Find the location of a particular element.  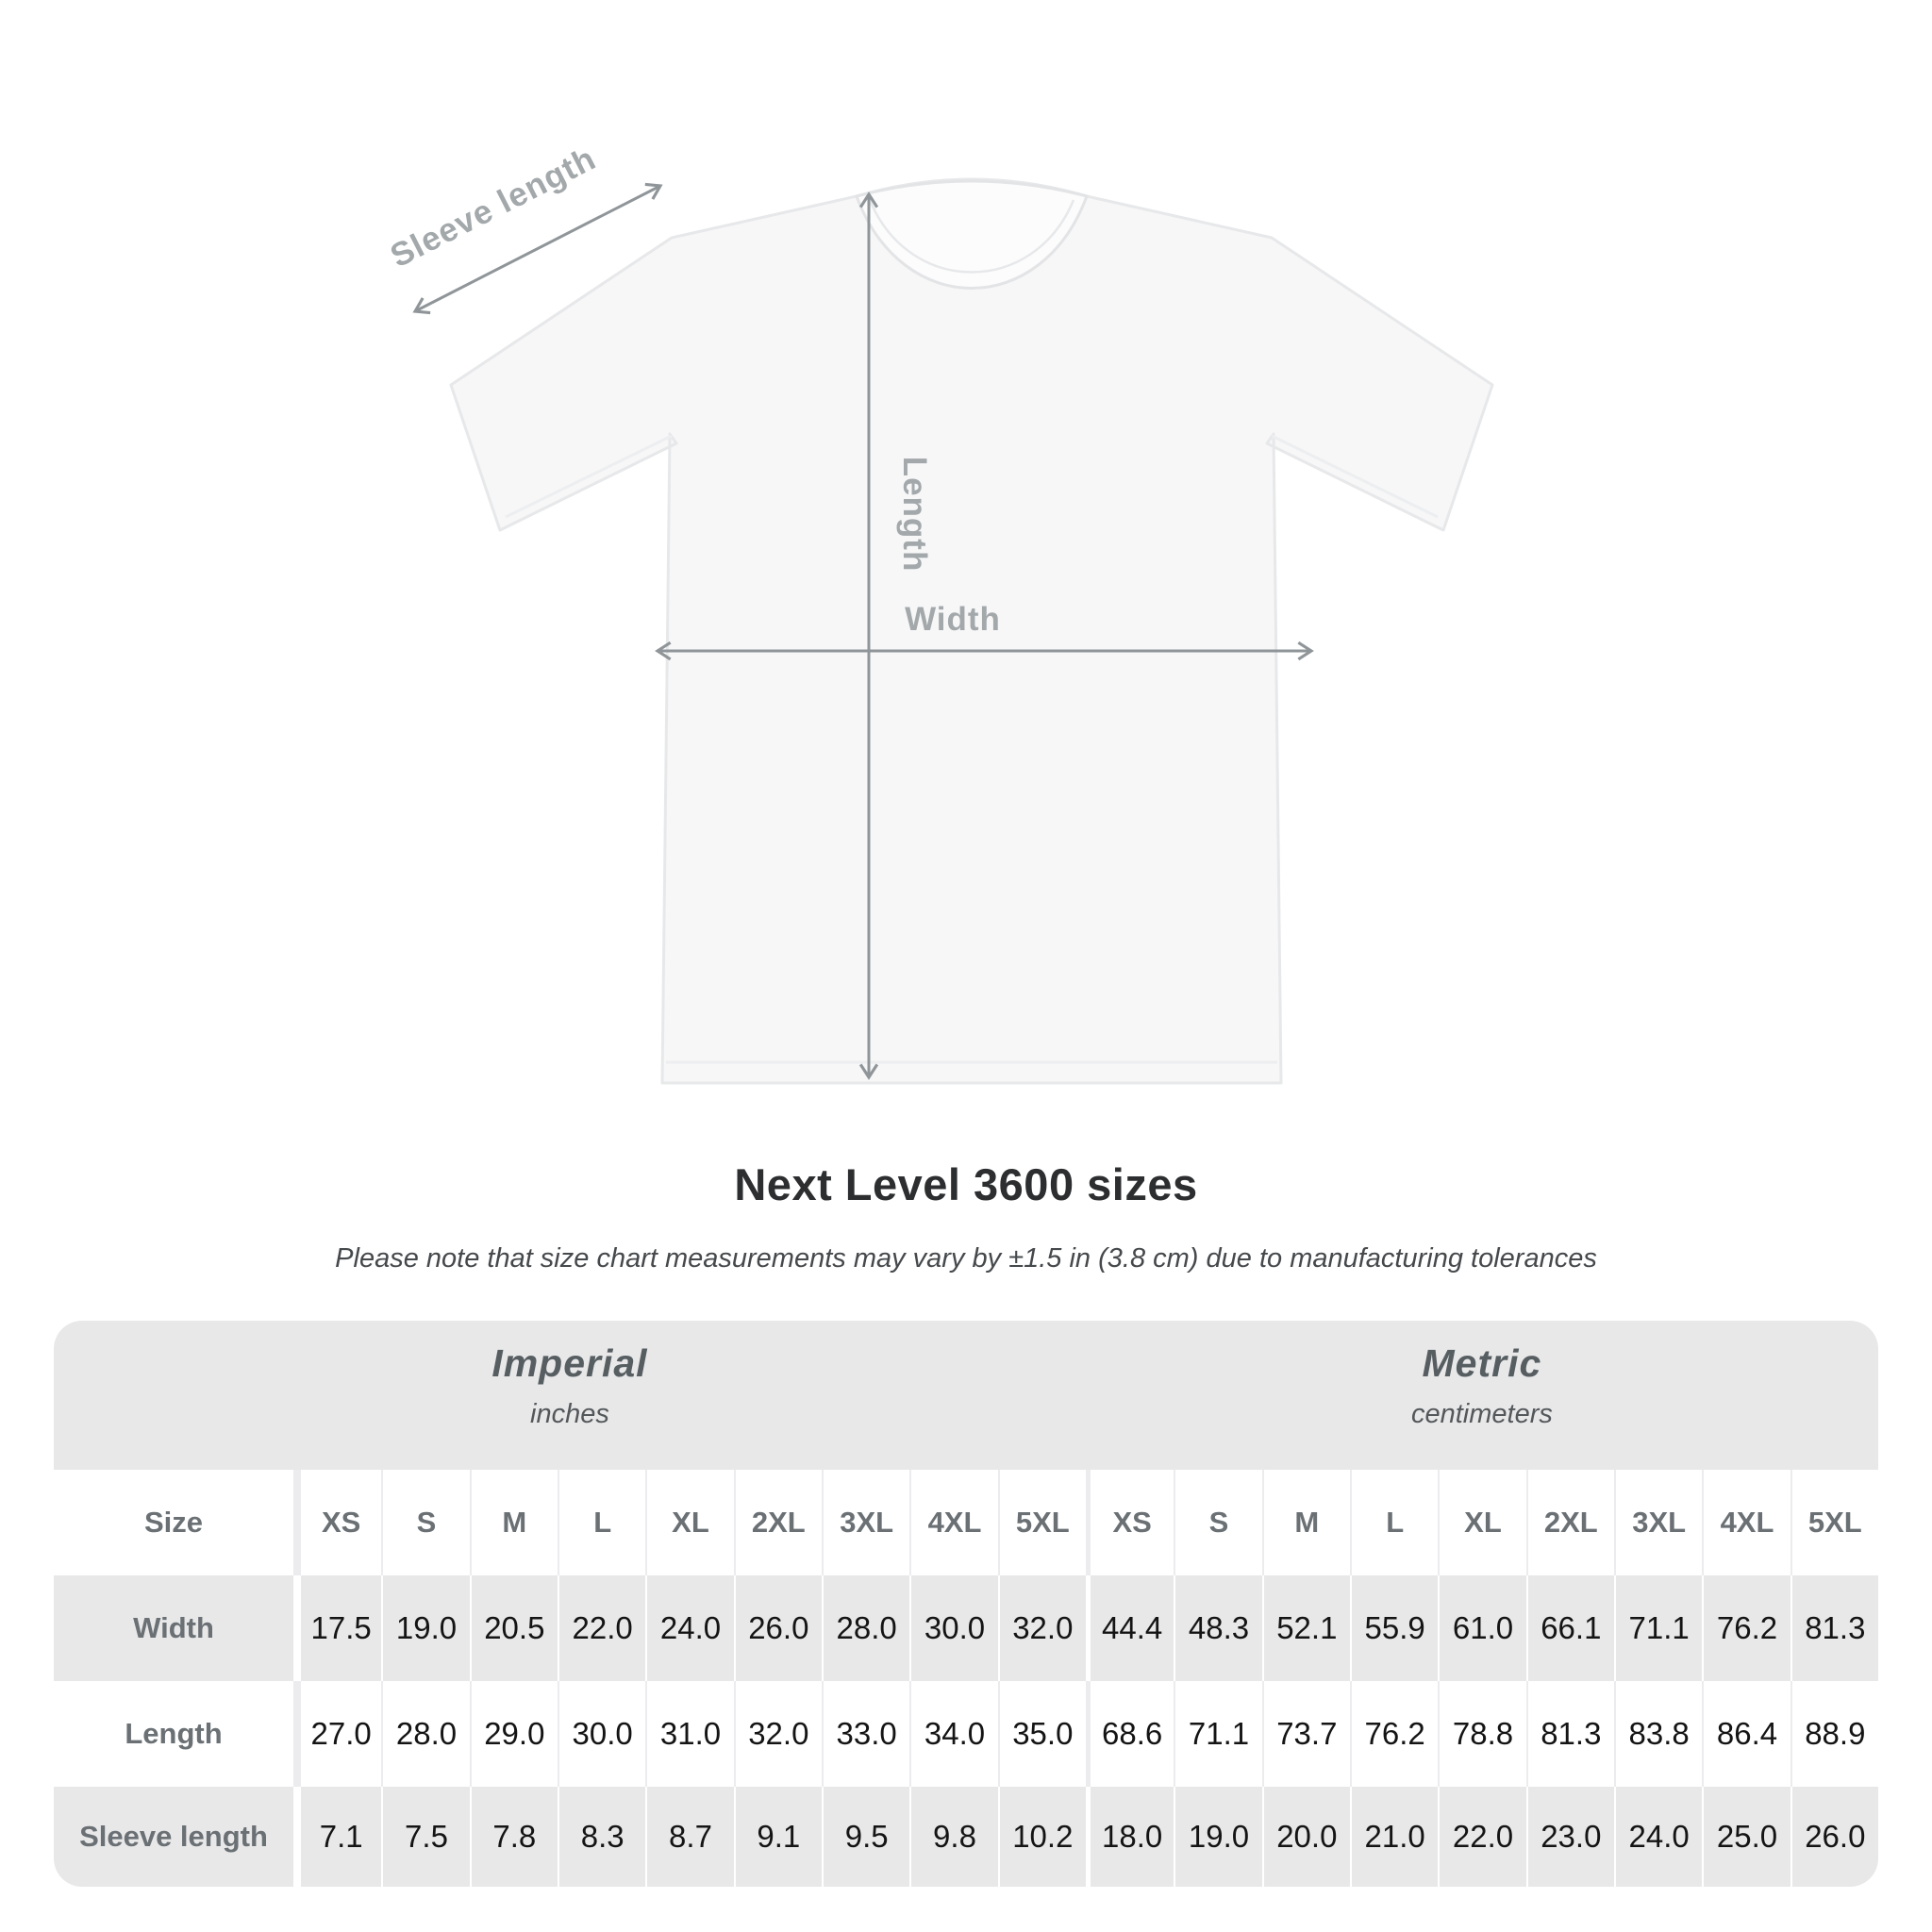

imperial-title: Imperial is located at coordinates (569, 1363).